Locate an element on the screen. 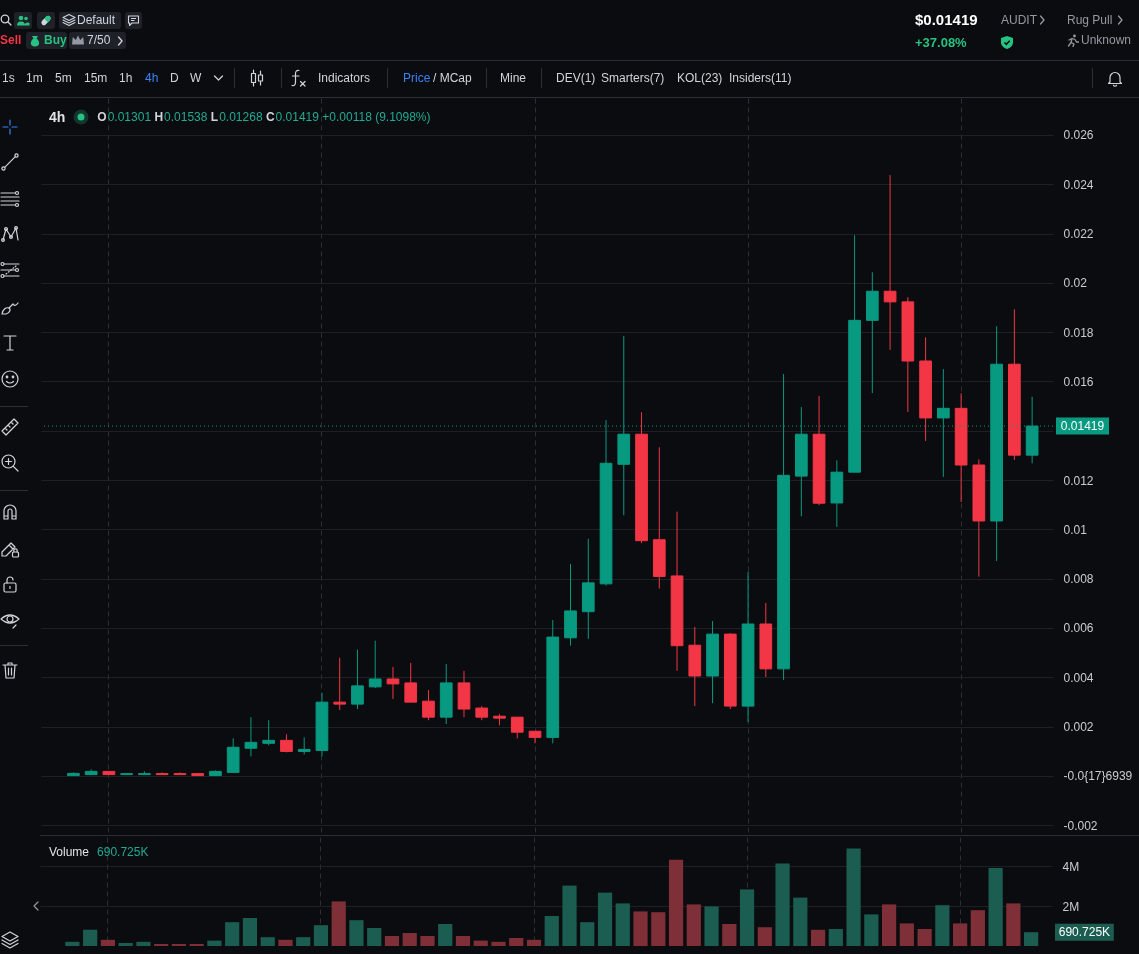  text: Price is located at coordinates (417, 78).